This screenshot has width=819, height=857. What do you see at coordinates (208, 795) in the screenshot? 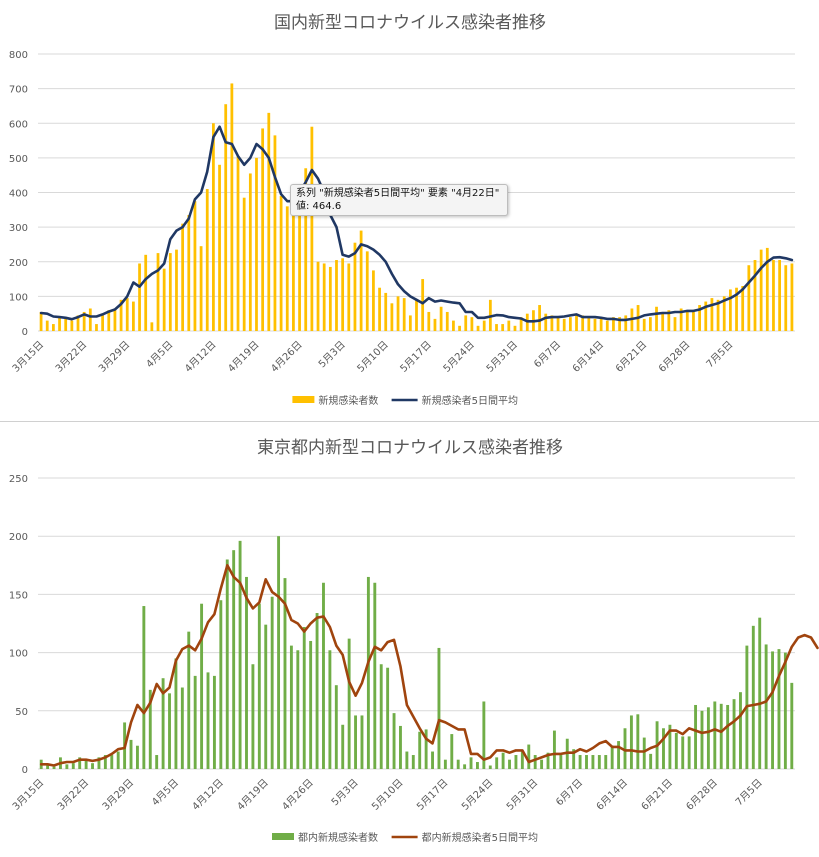
I see `x-tick-label: 4月12日` at bounding box center [208, 795].